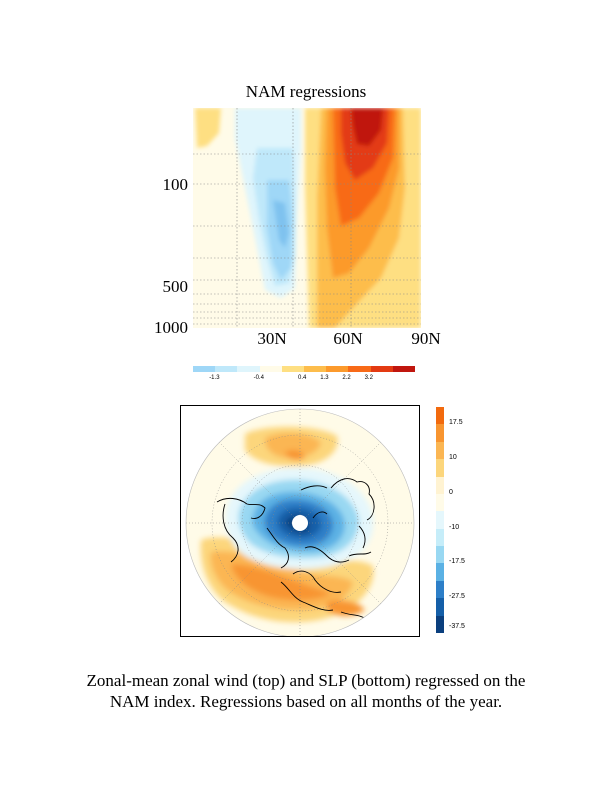 The image size is (612, 792). What do you see at coordinates (293, 446) in the screenshot?
I see `pacific-high-inner` at bounding box center [293, 446].